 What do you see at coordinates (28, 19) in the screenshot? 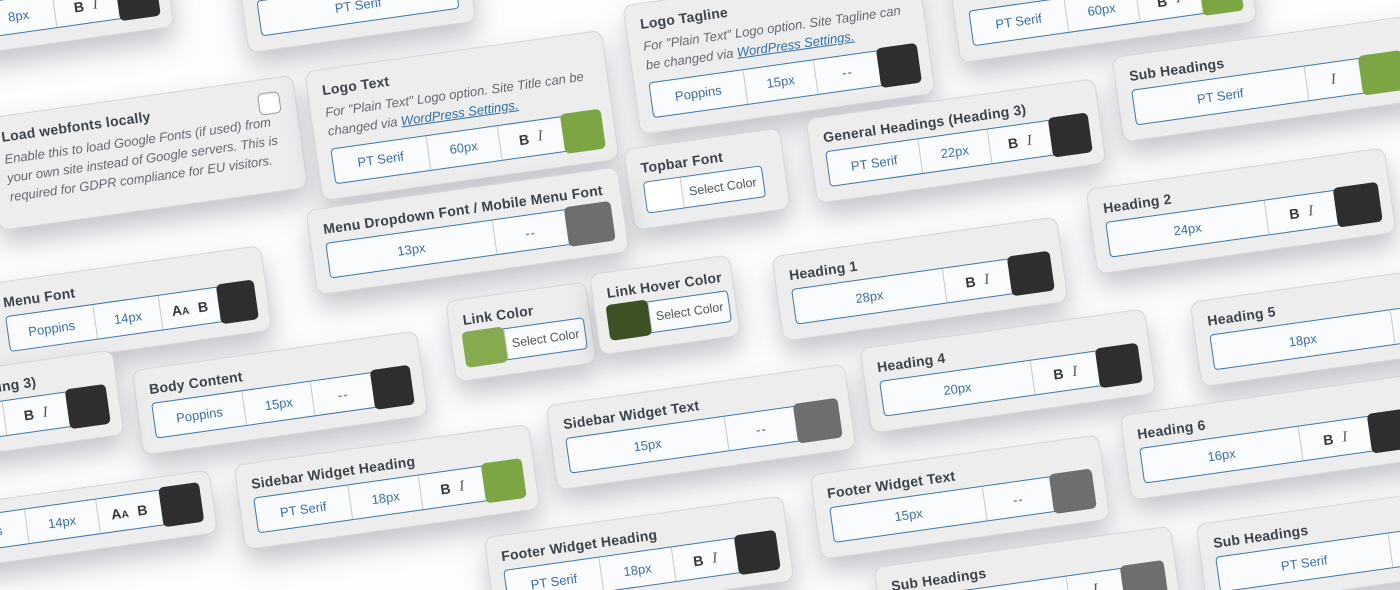
I see `font-size-field: 8px` at bounding box center [28, 19].